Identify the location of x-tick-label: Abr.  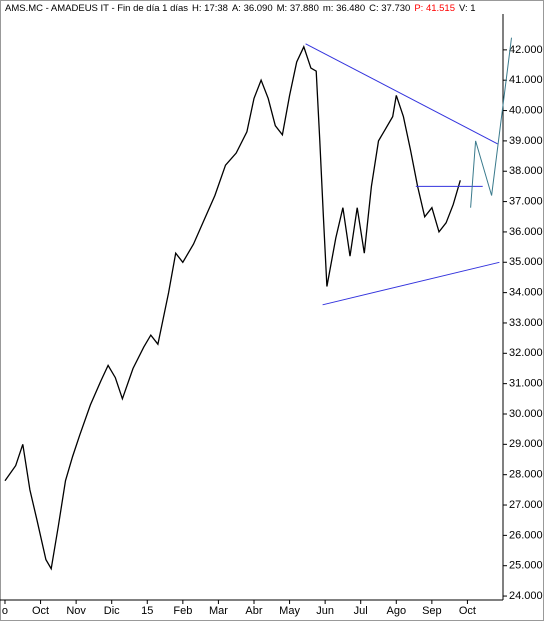
(253, 611).